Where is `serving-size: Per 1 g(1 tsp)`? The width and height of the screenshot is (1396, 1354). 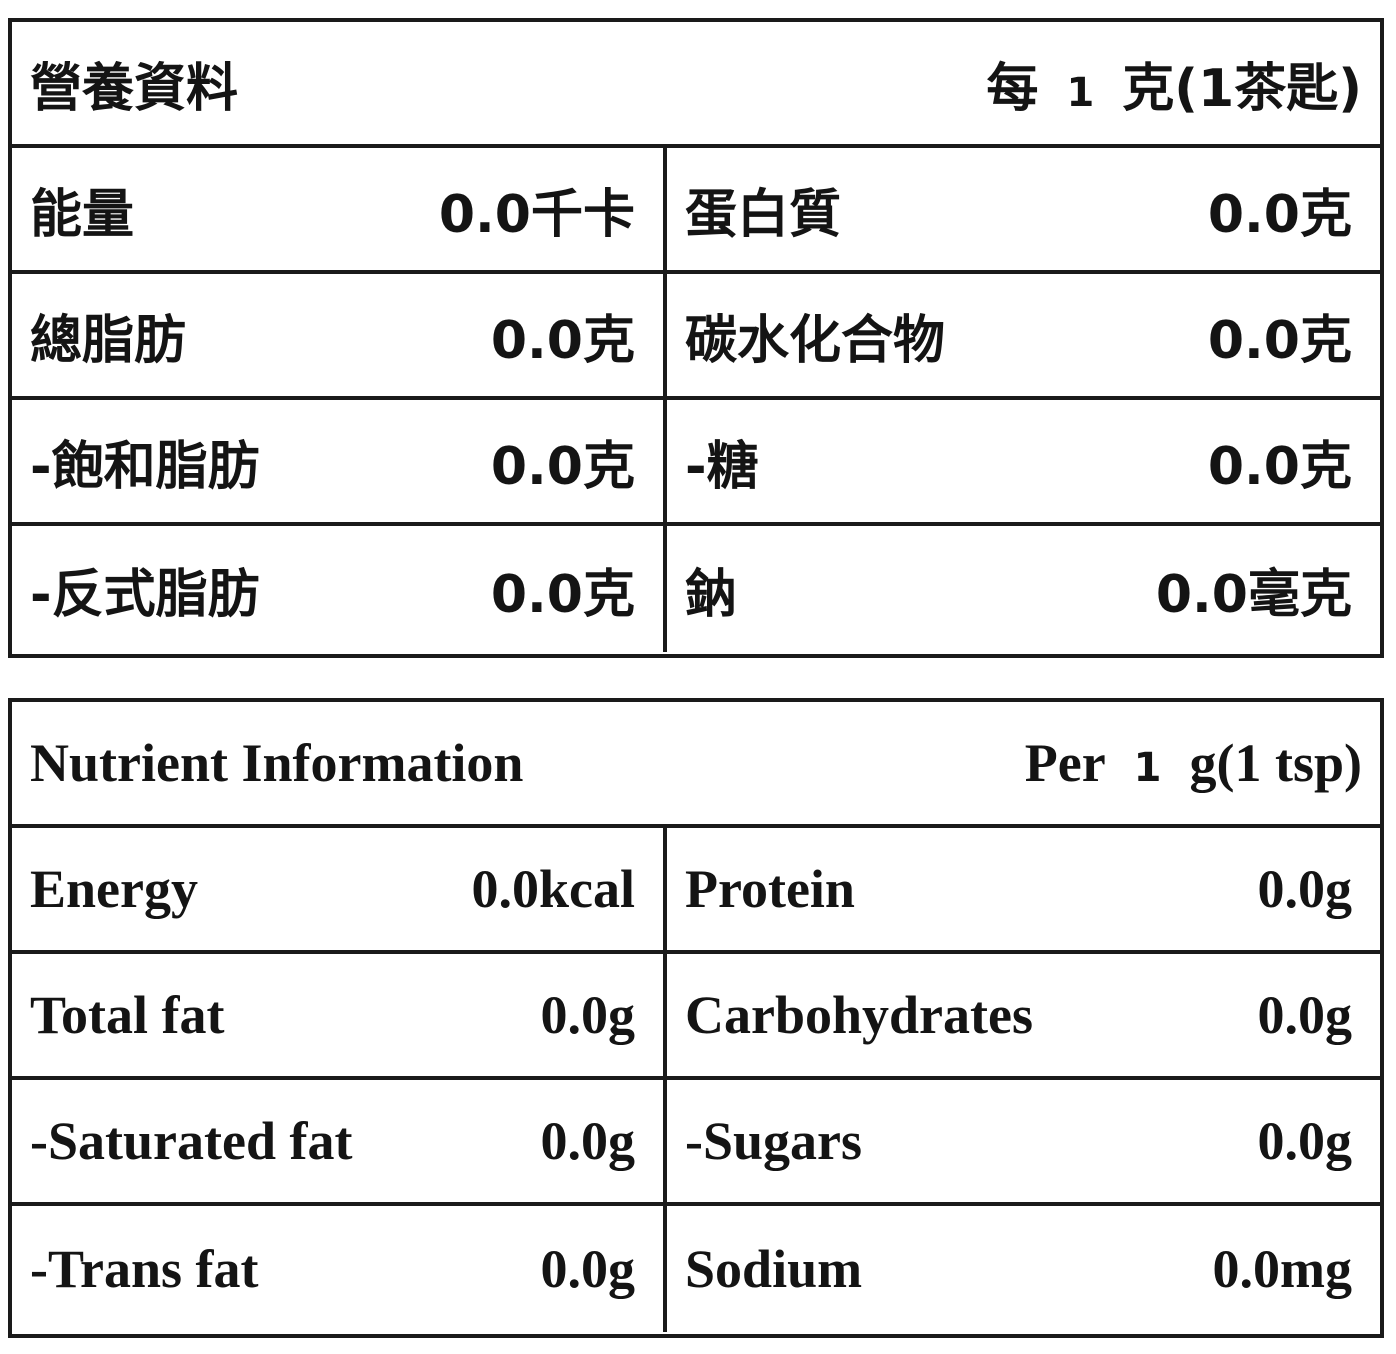
serving-size: Per 1 g(1 tsp) is located at coordinates (1193, 763).